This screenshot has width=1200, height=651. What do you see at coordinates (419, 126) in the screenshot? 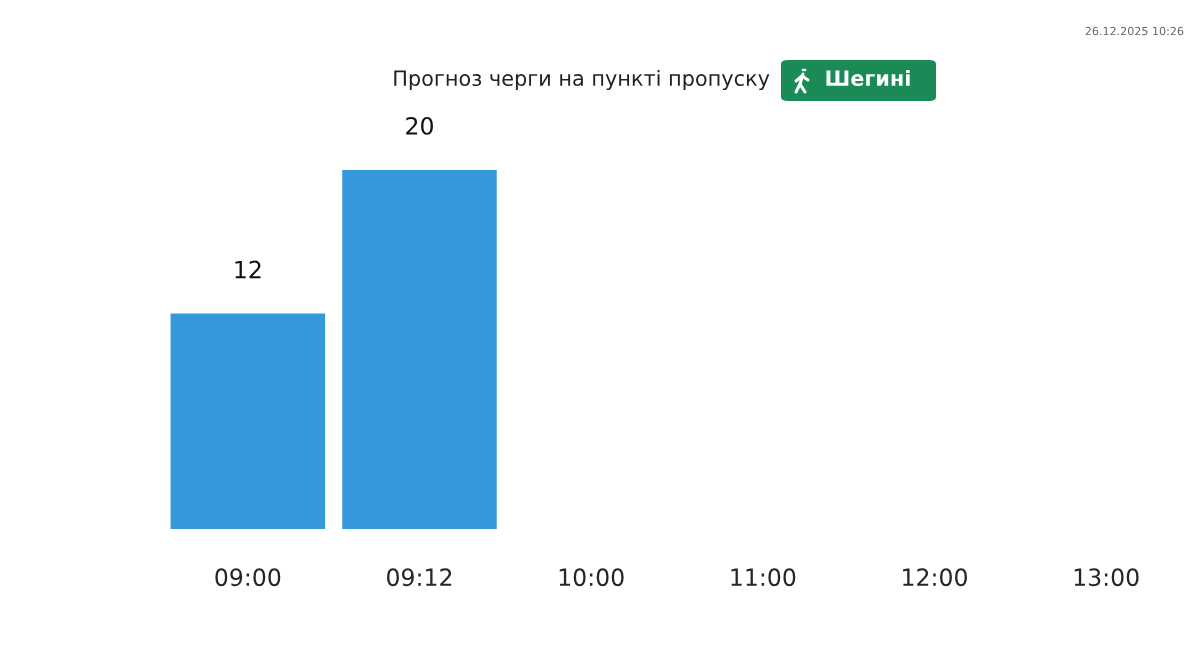
I see `data-label: 20` at bounding box center [419, 126].